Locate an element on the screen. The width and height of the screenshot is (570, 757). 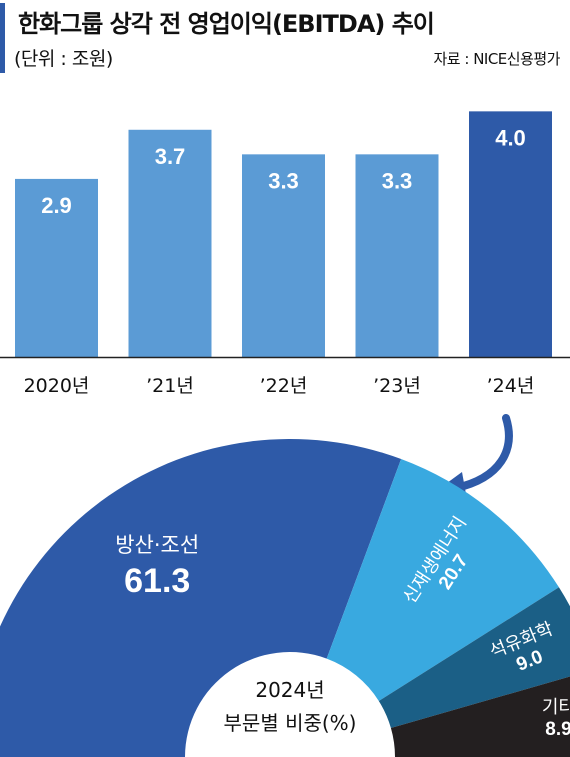
bar-value-label: 4.0 is located at coordinates (510, 137).